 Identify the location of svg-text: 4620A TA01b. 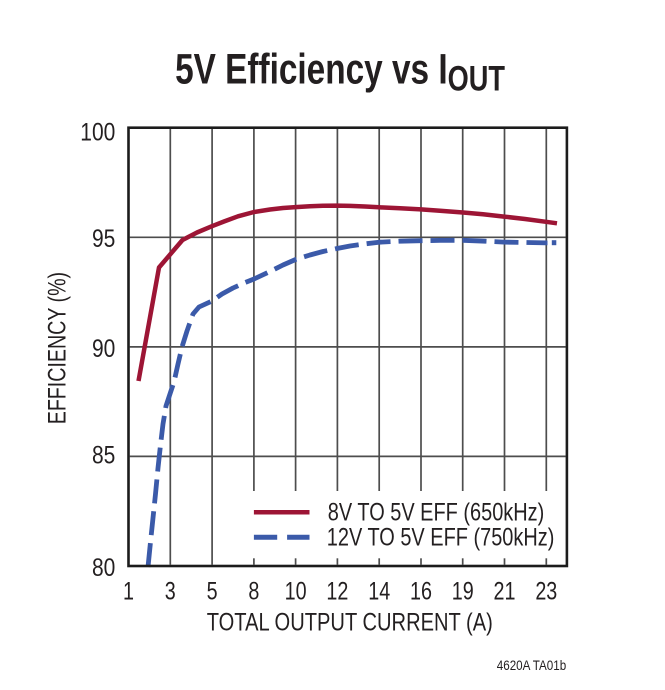
(531, 665).